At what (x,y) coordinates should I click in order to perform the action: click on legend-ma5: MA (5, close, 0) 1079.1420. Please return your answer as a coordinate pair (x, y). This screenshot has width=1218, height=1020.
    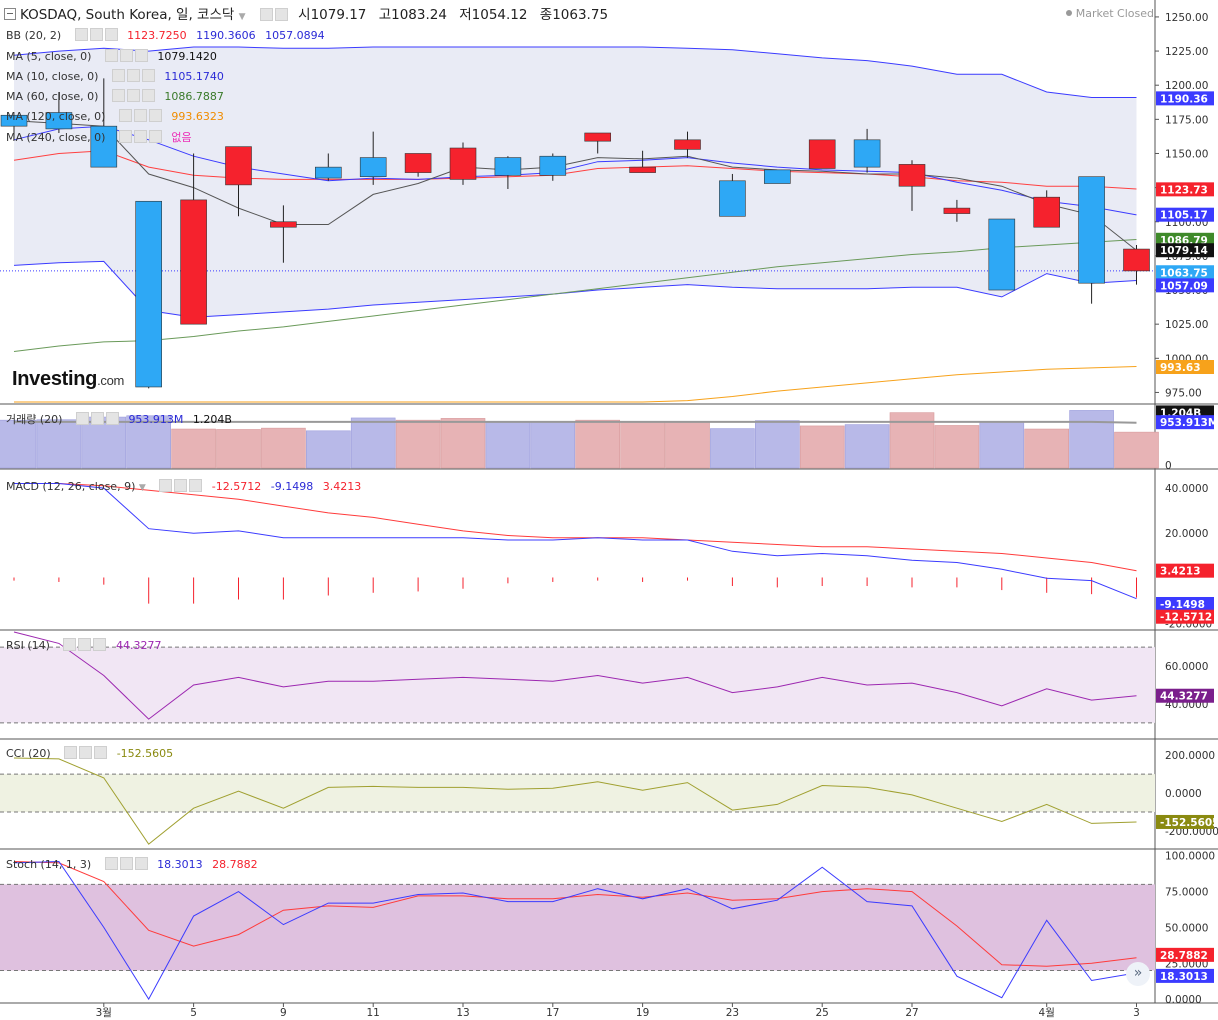
    Looking at the image, I should click on (111, 56).